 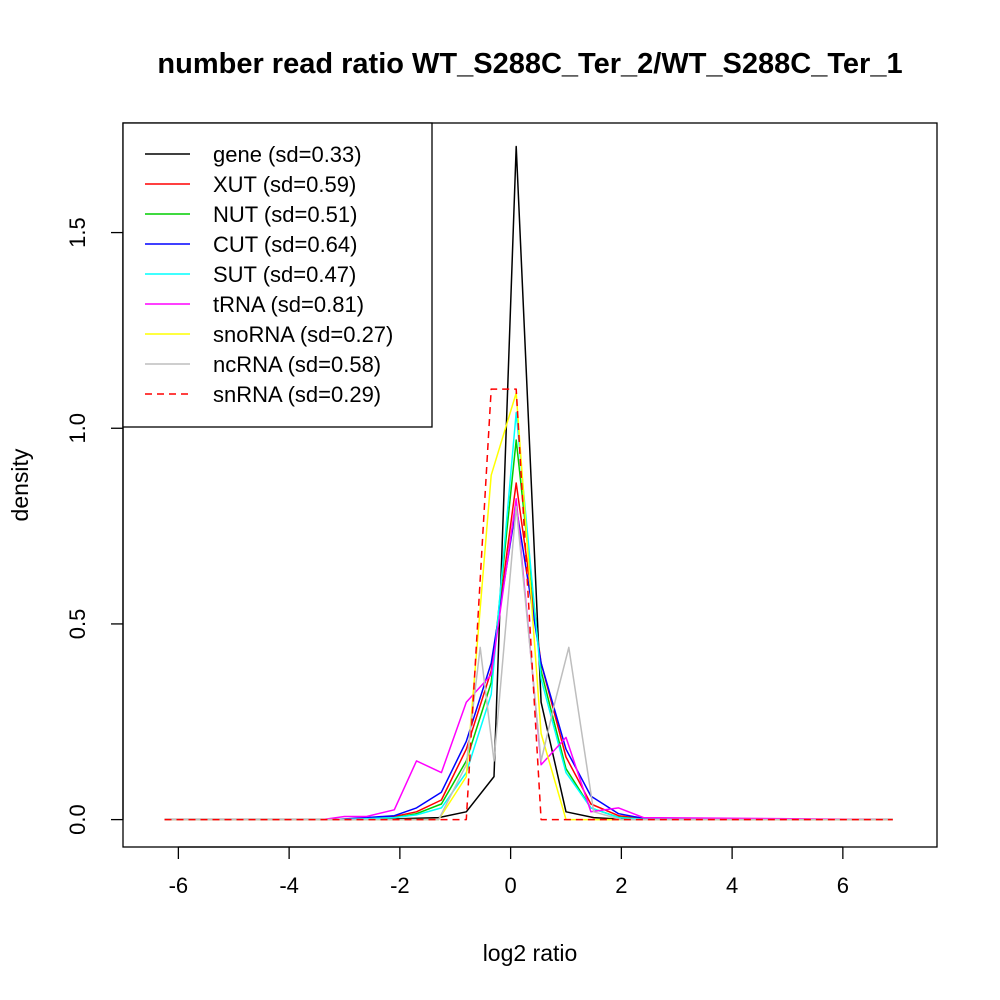 What do you see at coordinates (732, 885) in the screenshot?
I see `x-tick-label: 4` at bounding box center [732, 885].